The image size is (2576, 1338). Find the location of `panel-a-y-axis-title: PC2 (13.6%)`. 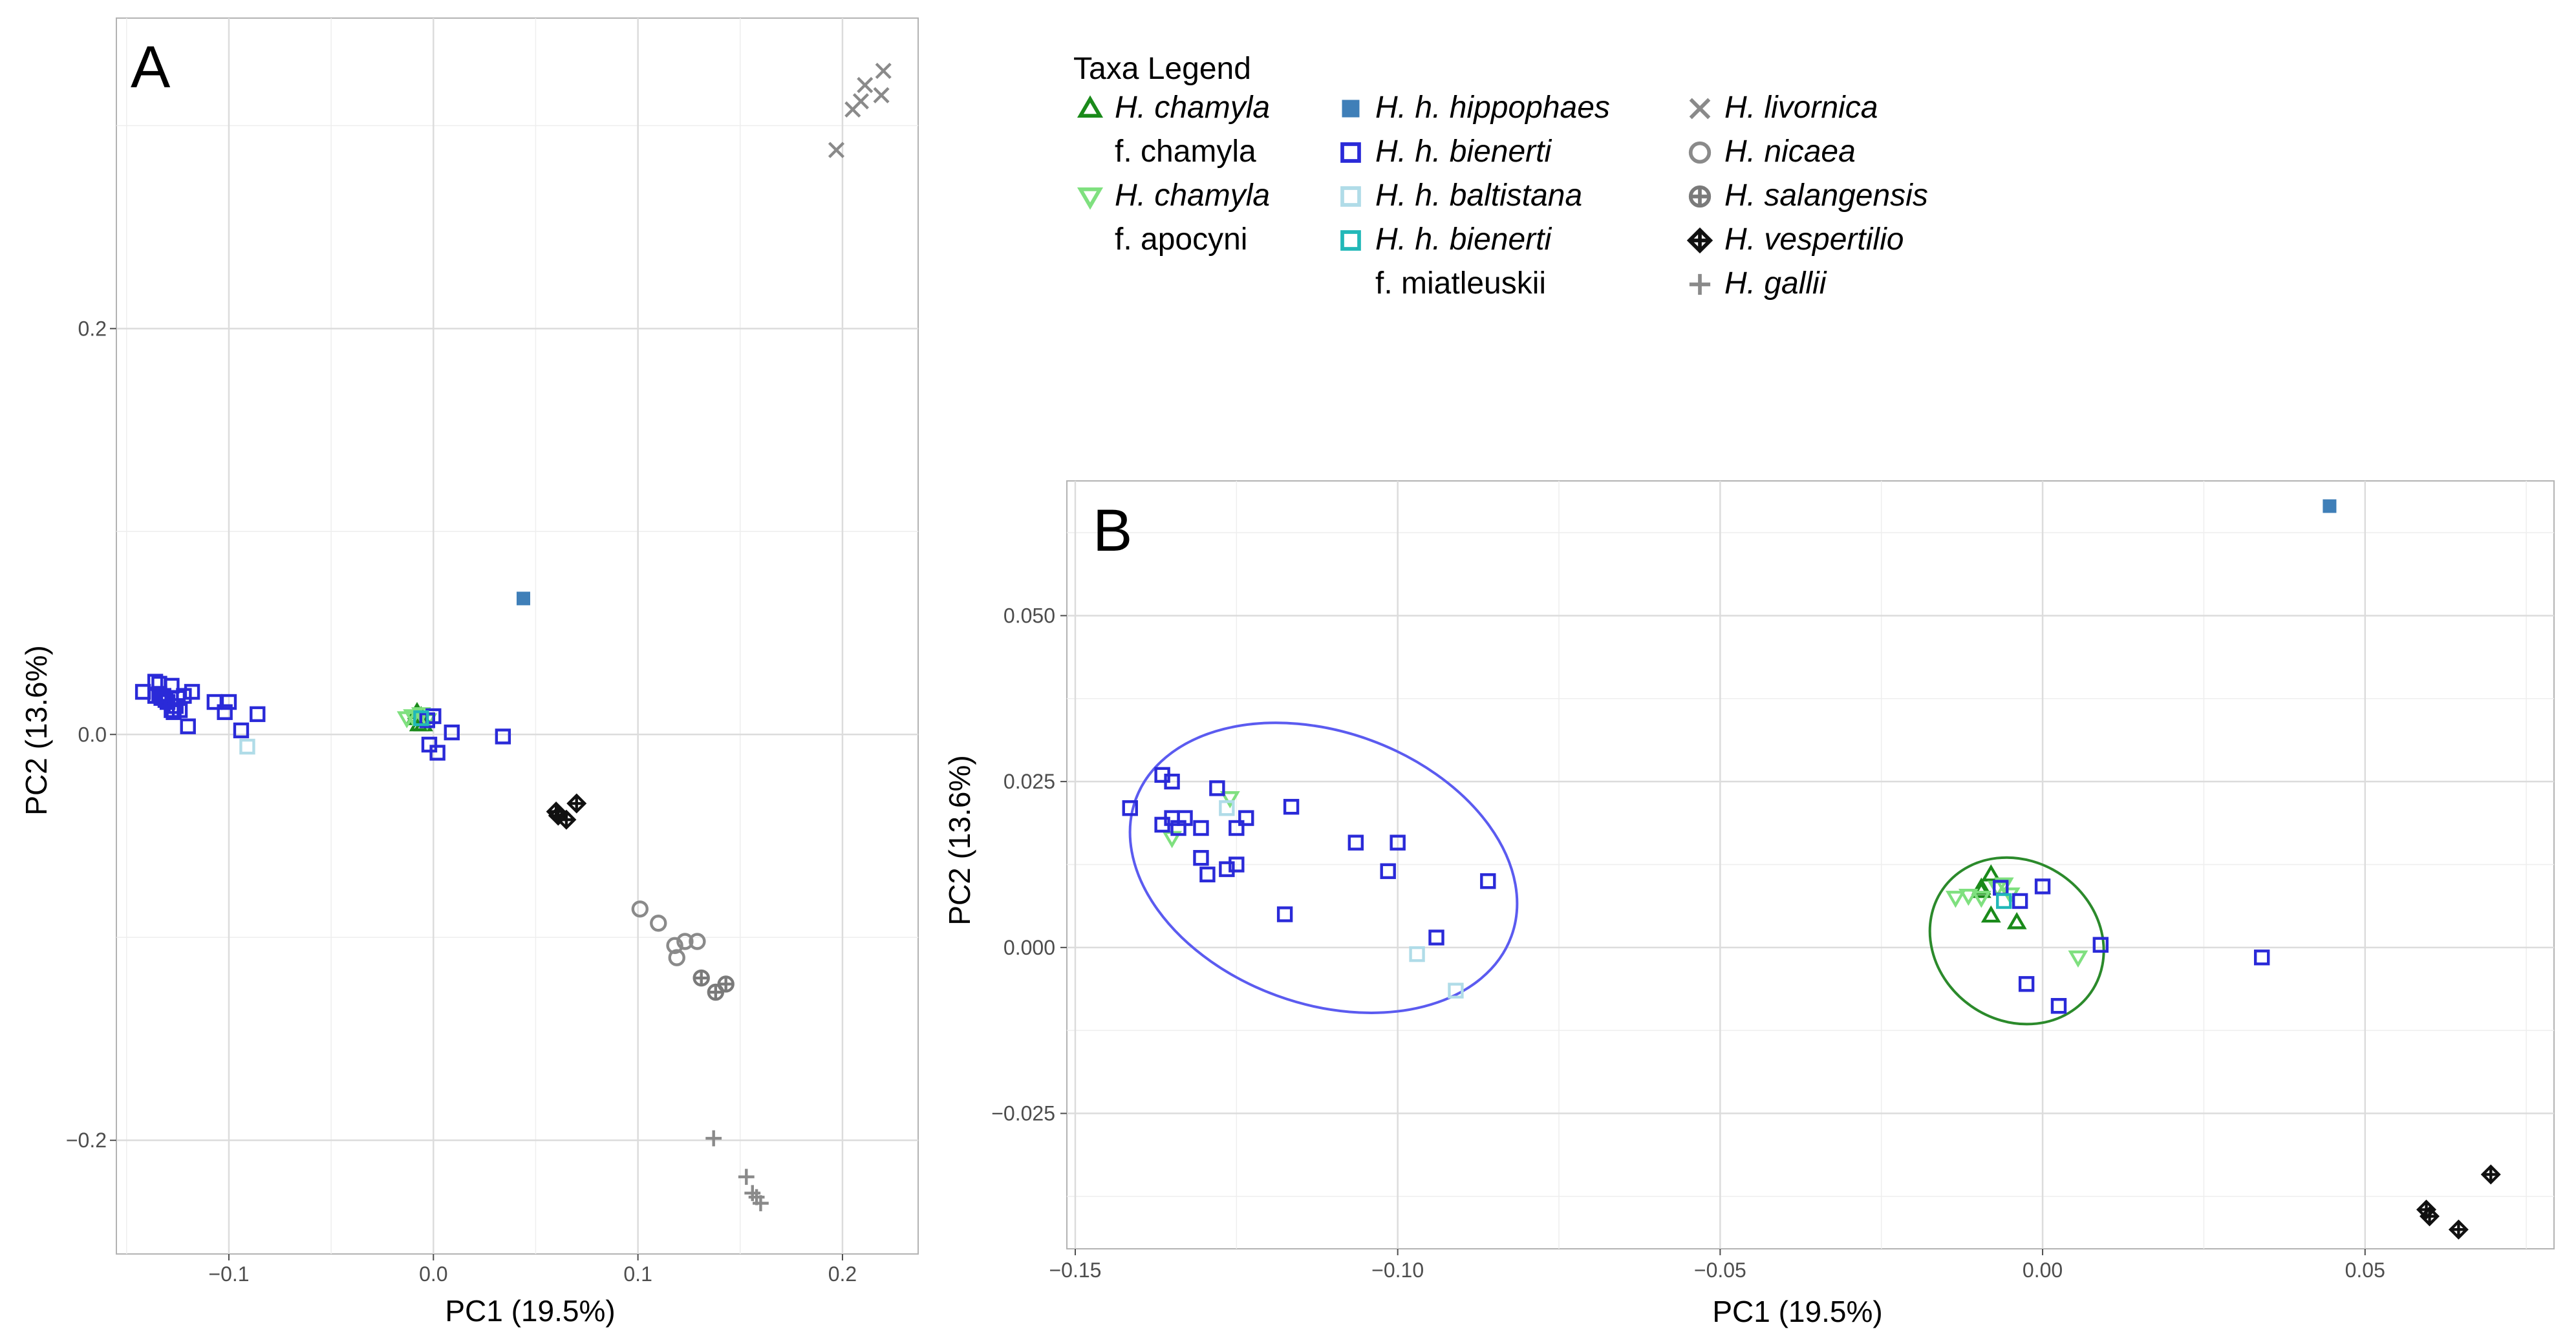

panel-a-y-axis-title: PC2 (13.6%) is located at coordinates (36, 730).